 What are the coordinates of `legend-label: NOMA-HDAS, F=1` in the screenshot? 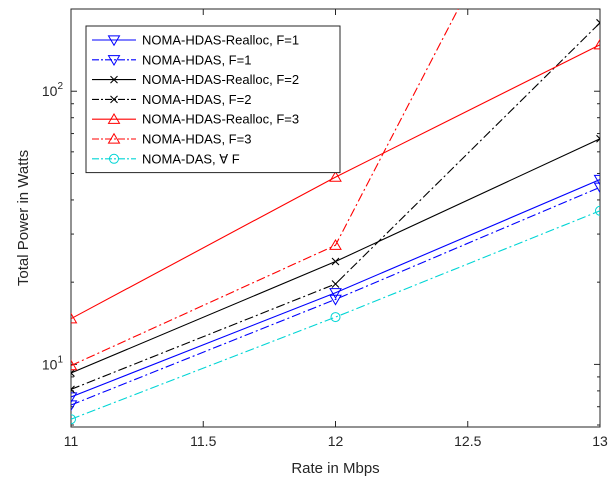 It's located at (196, 59).